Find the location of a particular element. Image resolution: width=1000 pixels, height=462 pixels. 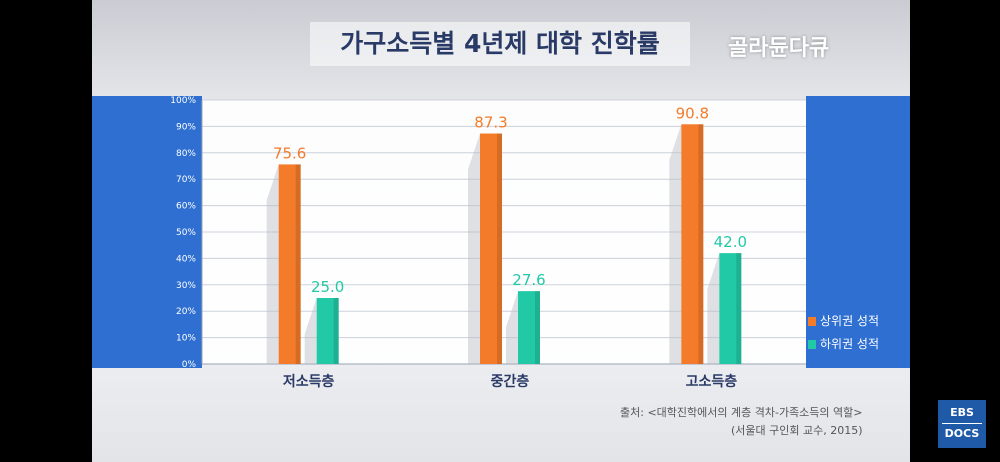

chart-title: 가구소득별 4년제 대학 진학률 is located at coordinates (500, 44).